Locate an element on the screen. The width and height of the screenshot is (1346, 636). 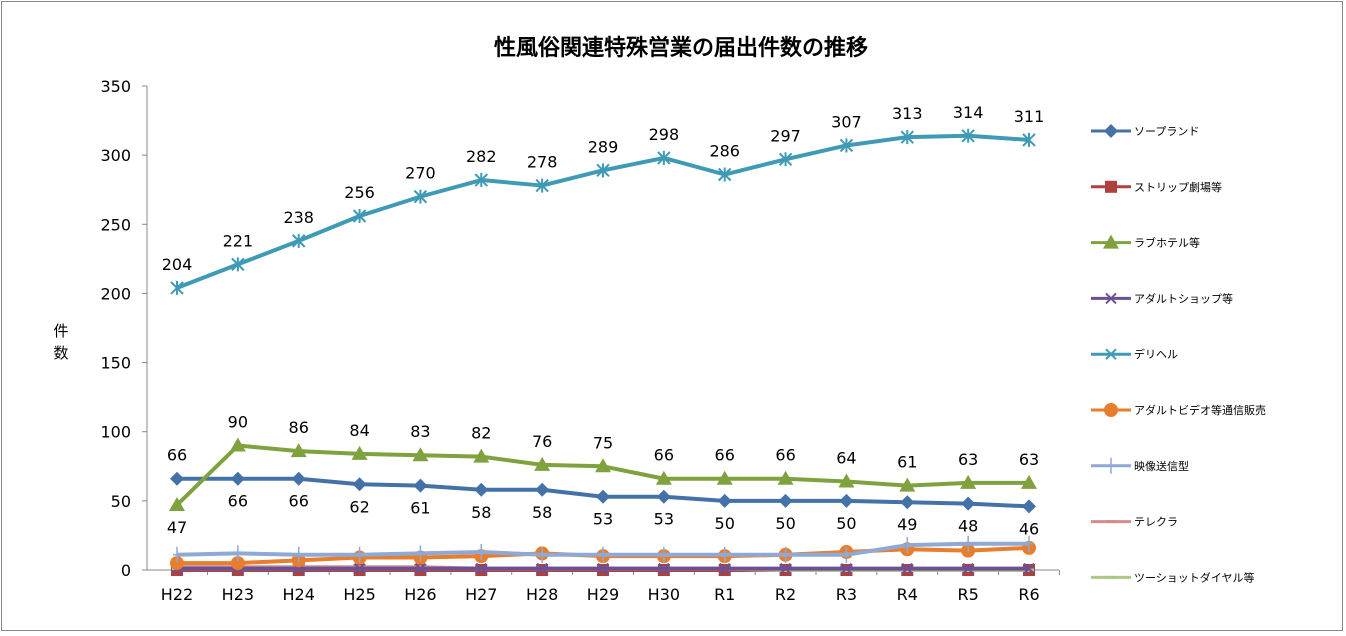
x-tick-label: R2 is located at coordinates (785, 594).